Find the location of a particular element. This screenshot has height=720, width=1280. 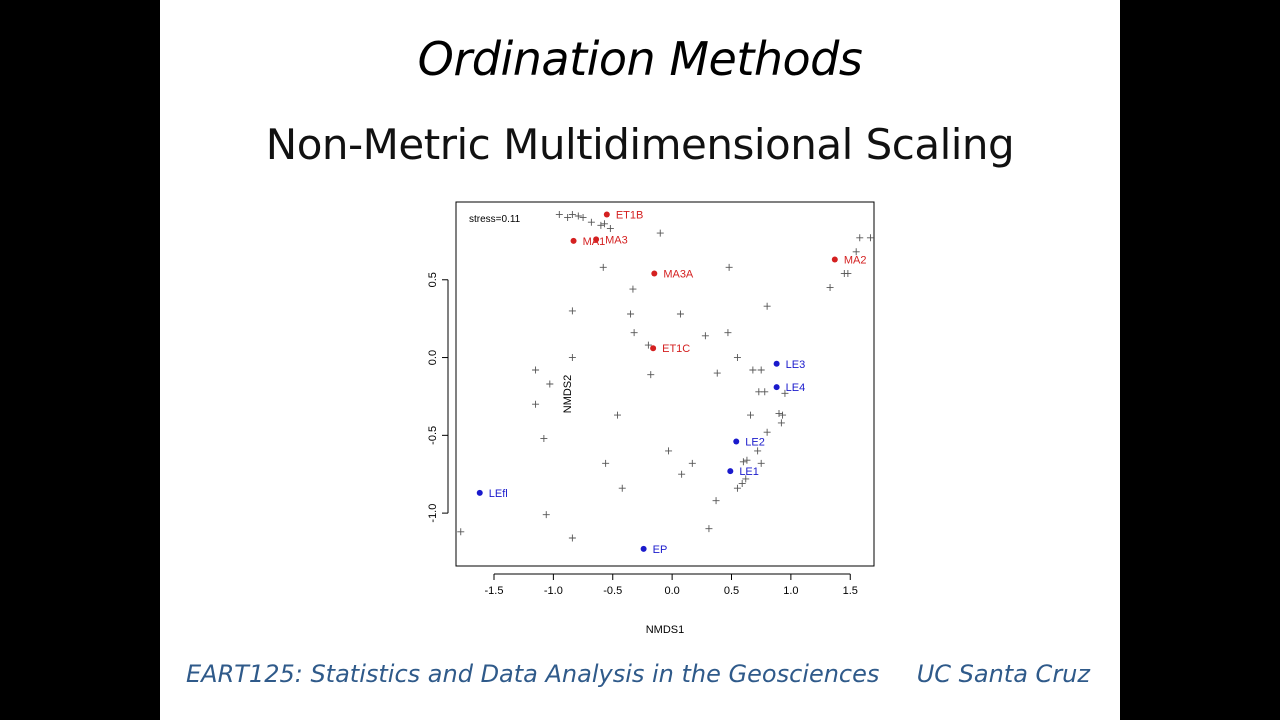

labeled-points: ET1B MA1 MA3 MA3A MA2 ET1C LE3 LE4 LE2 LE1 LEfl EP is located at coordinates (671, 382).